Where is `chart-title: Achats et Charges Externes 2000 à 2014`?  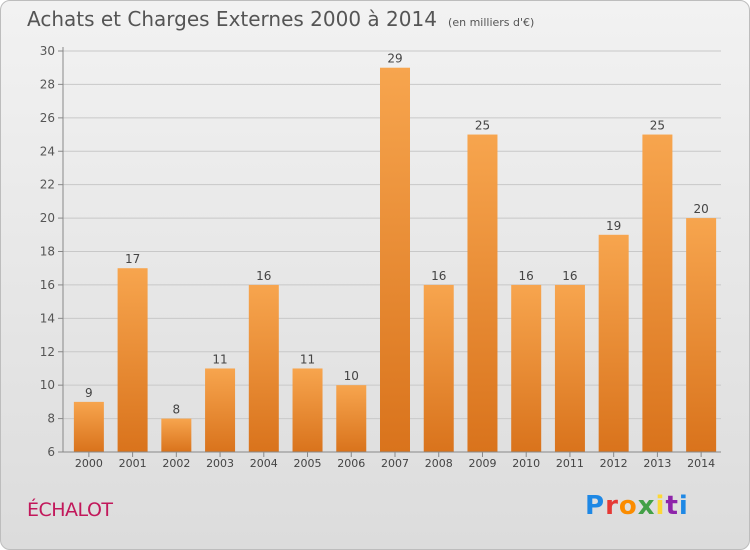
chart-title: Achats et Charges Externes 2000 à 2014 is located at coordinates (232, 19).